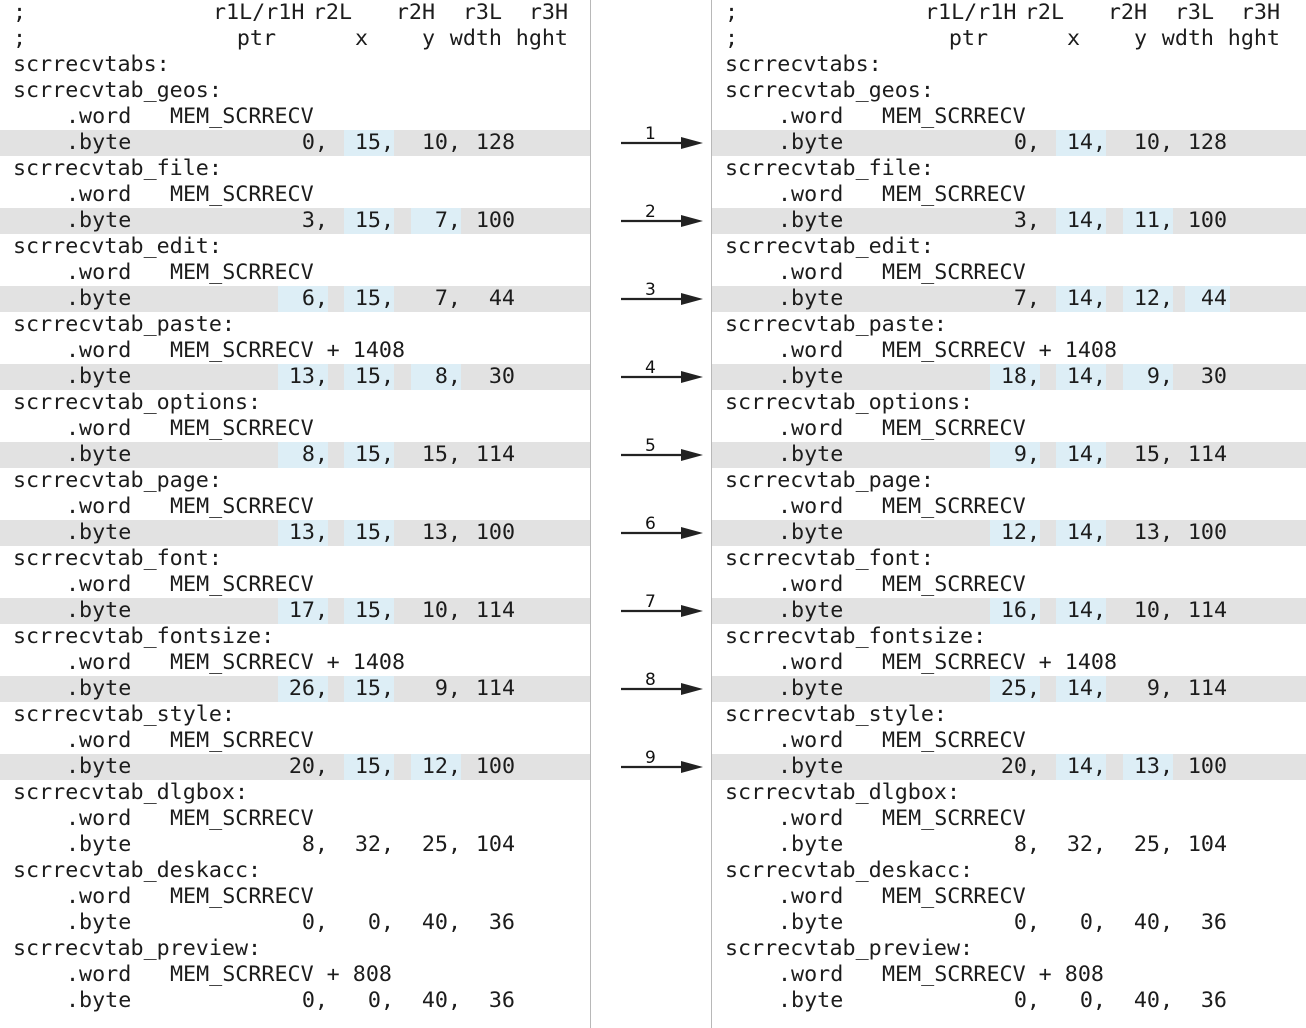 Image resolution: width=1306 pixels, height=1028 pixels. I want to click on byte-line: .byte 6, 15, 7, 44, so click(295, 299).